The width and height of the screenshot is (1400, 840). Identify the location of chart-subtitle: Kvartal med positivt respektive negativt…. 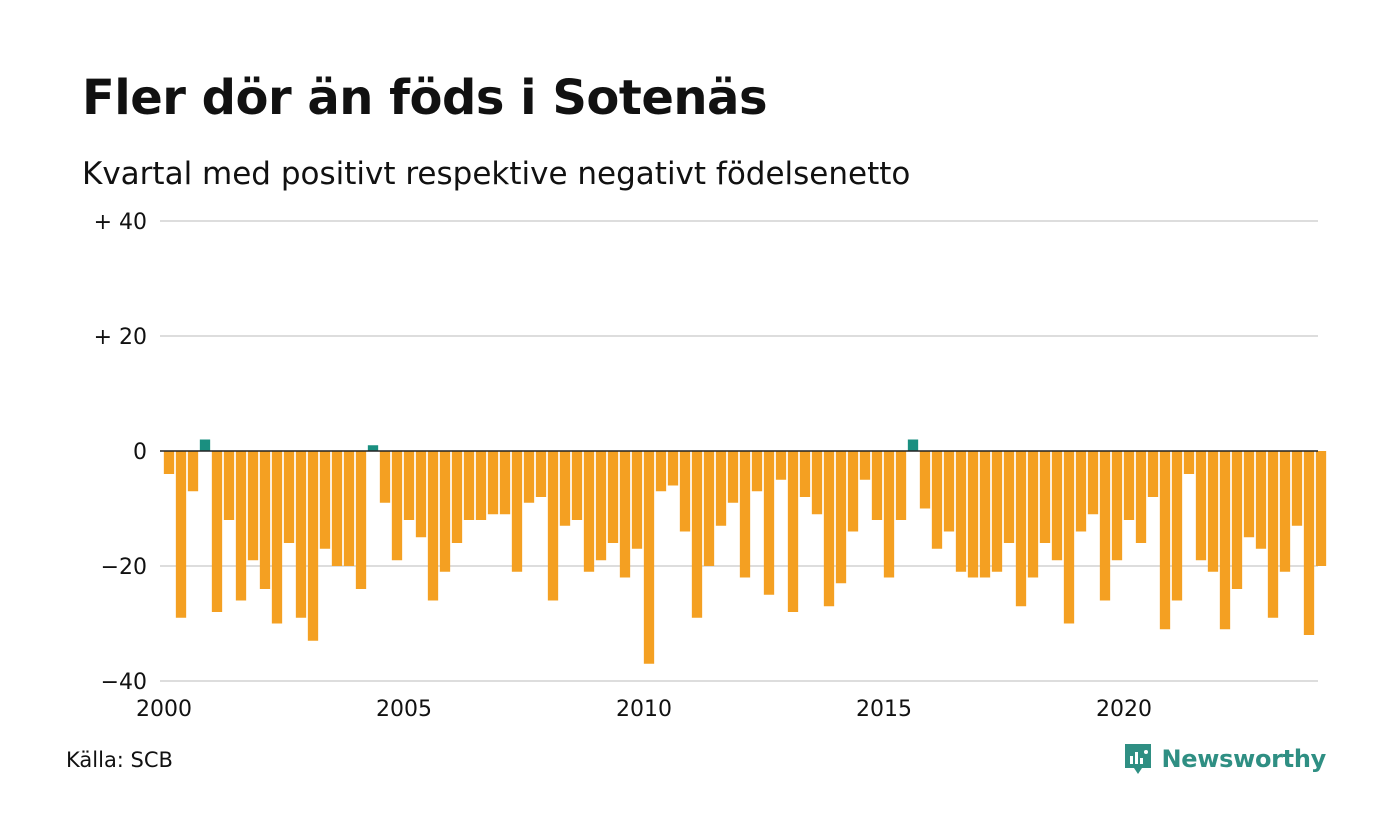
(496, 174).